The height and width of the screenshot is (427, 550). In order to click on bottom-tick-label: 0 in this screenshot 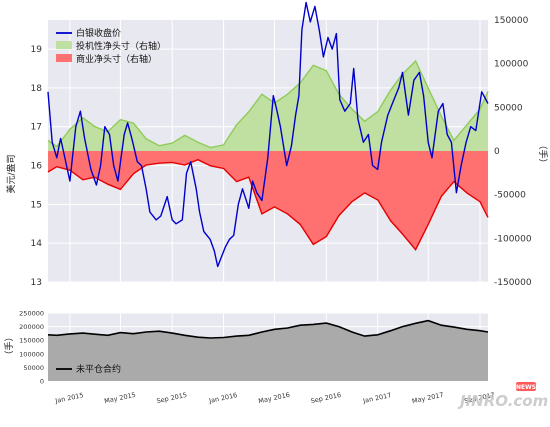, I will do `click(42, 382)`.